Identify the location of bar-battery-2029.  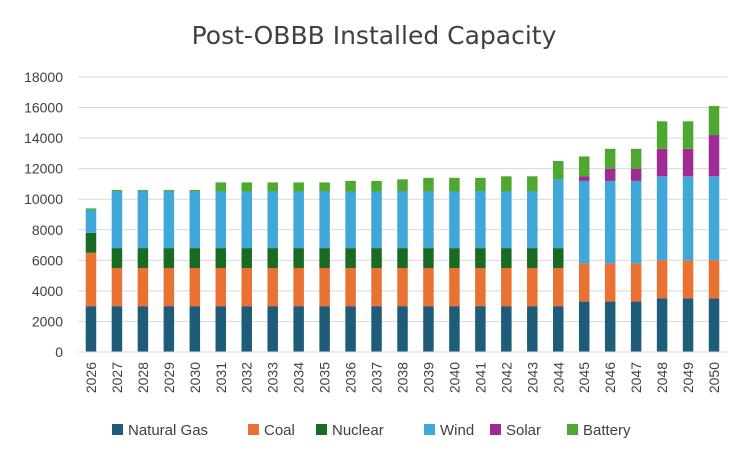
(169, 191).